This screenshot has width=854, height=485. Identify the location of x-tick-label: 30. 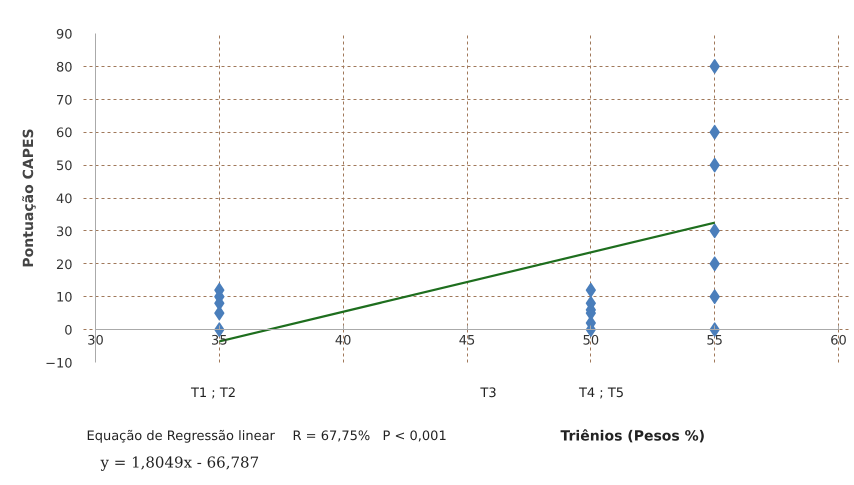
(95, 341).